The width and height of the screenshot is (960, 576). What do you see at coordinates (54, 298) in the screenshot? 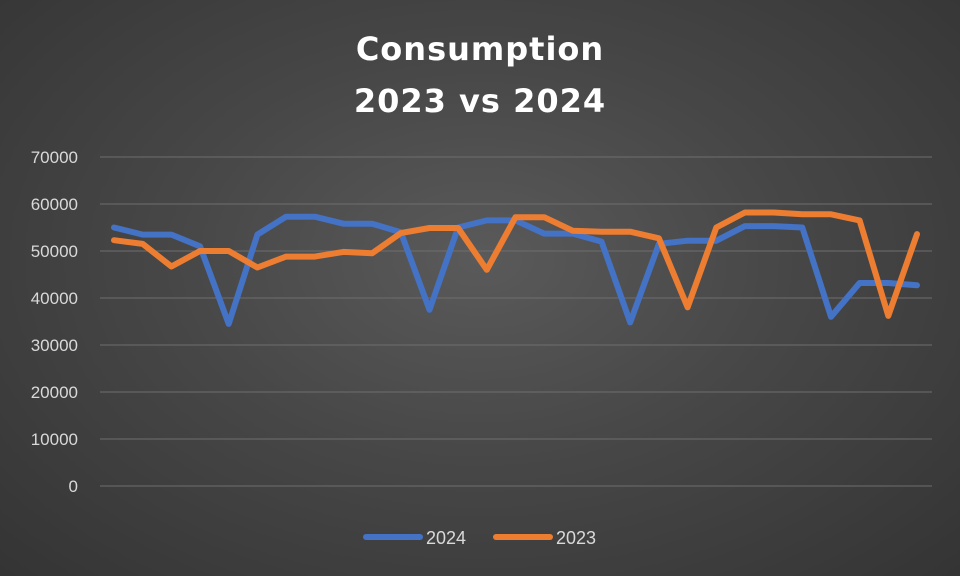
I see `y-tick-label: 40000` at bounding box center [54, 298].